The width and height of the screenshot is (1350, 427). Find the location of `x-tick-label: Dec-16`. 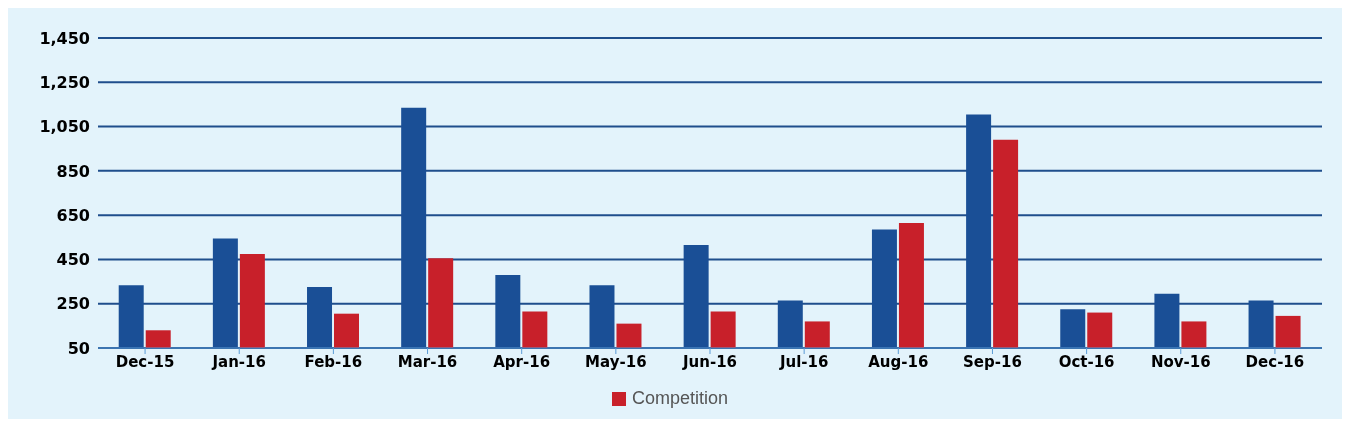

x-tick-label: Dec-16 is located at coordinates (1275, 361).